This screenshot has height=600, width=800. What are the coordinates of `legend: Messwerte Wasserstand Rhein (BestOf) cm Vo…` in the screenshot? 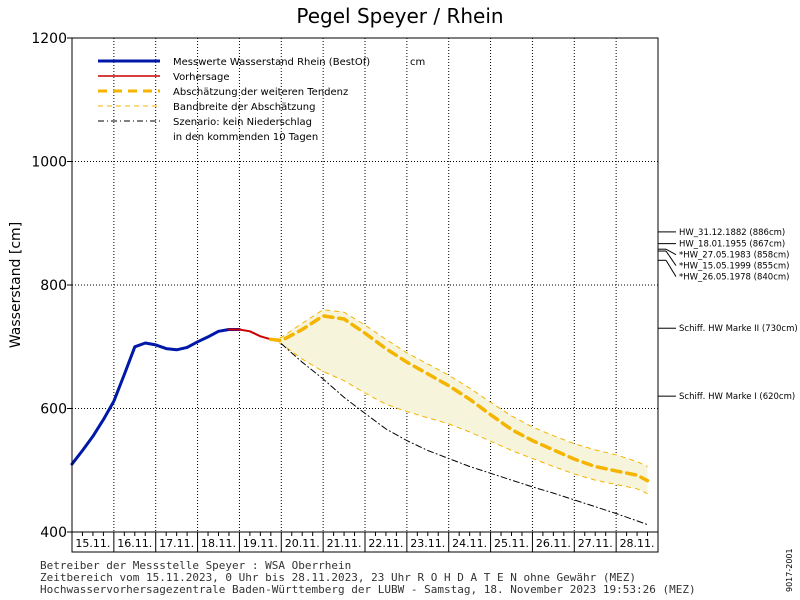 It's located at (261, 100).